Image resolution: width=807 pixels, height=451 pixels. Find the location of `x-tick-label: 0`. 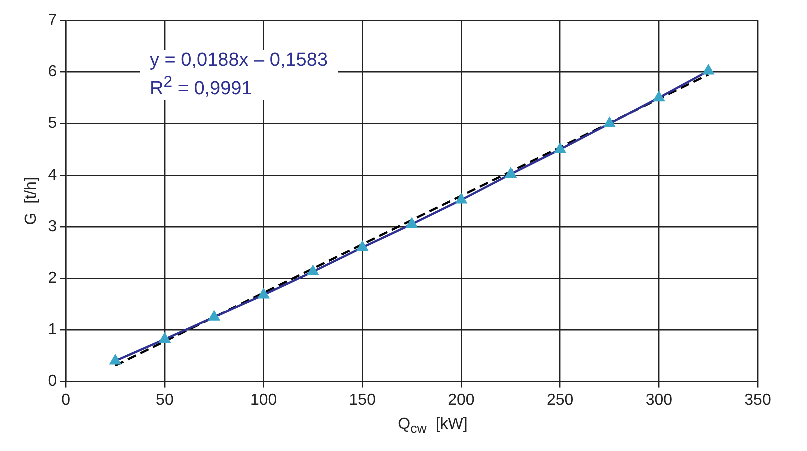

x-tick-label: 0 is located at coordinates (66, 400).